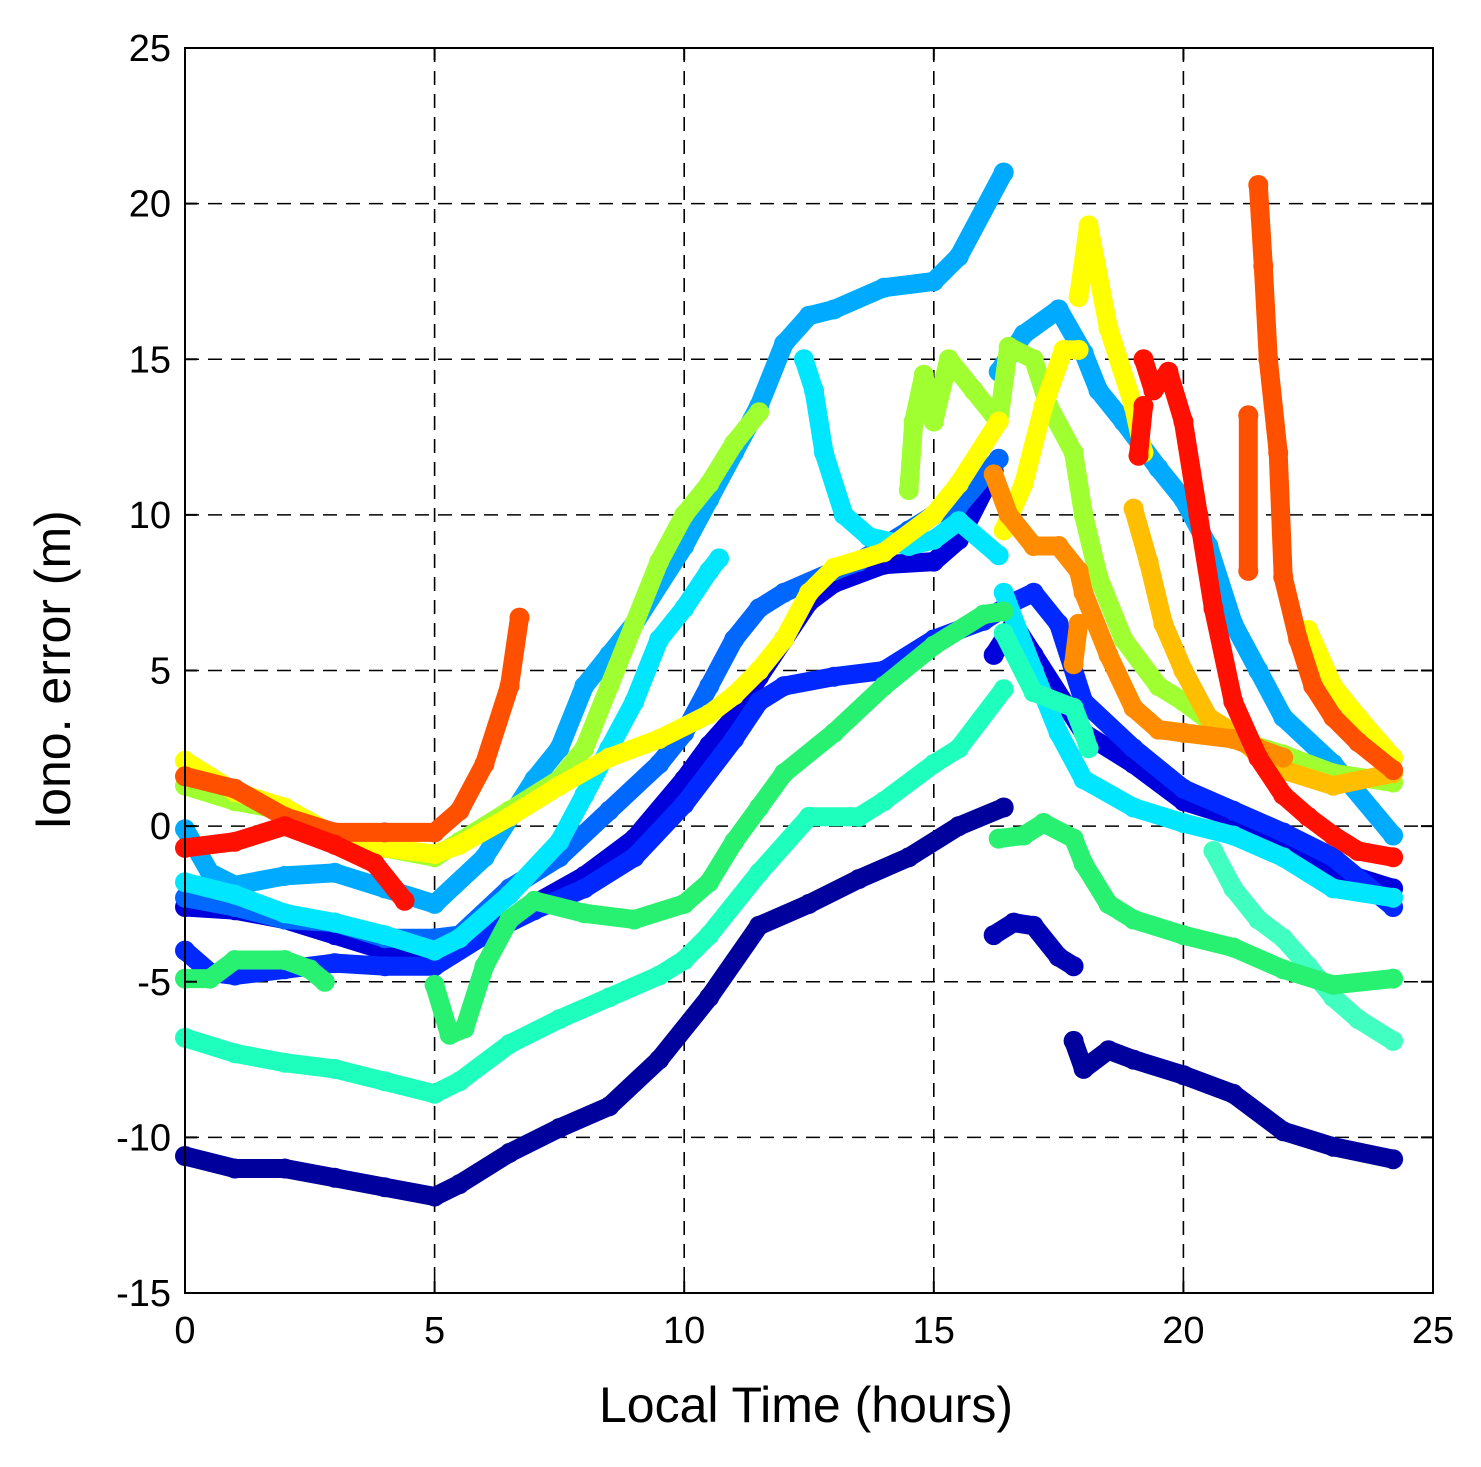  Describe the element at coordinates (352, 725) in the screenshot. I see `series-line` at that location.